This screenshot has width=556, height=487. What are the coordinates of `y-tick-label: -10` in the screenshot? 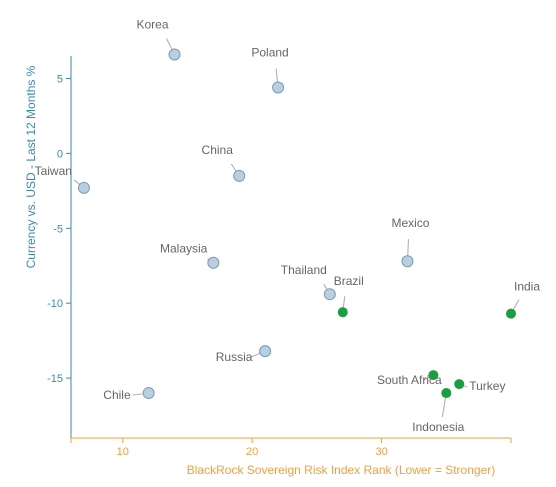 It's located at (55, 304).